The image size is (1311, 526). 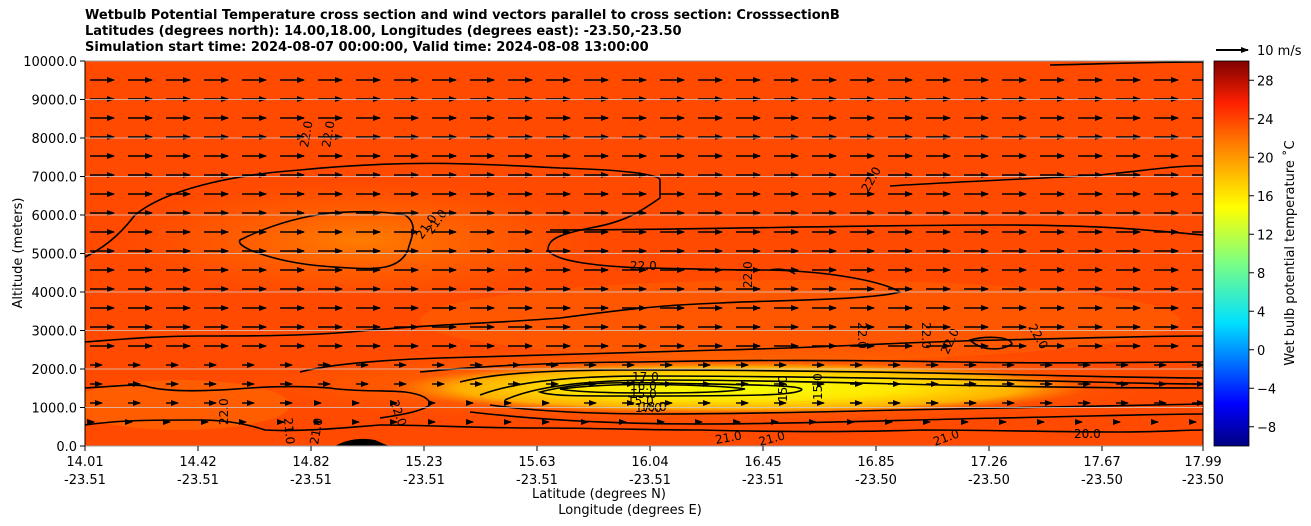 I want to click on y-tick-label: 9000.0, so click(x=55, y=101).